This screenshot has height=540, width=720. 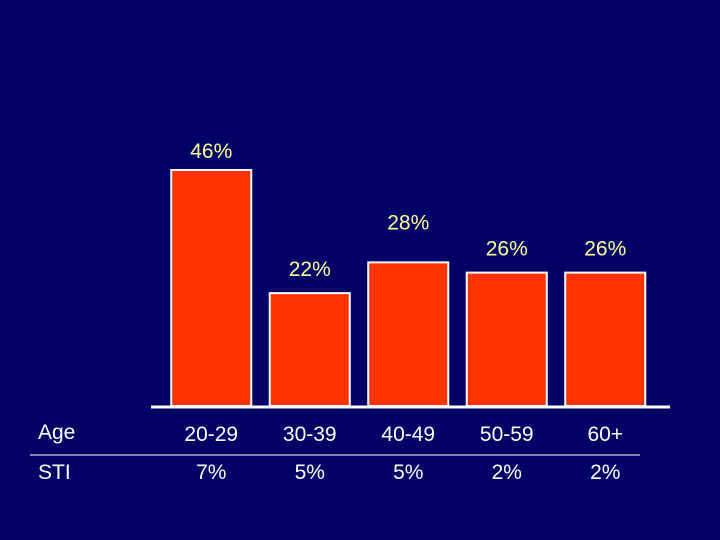 I want to click on category-label-20-29: 20-29, so click(x=211, y=434).